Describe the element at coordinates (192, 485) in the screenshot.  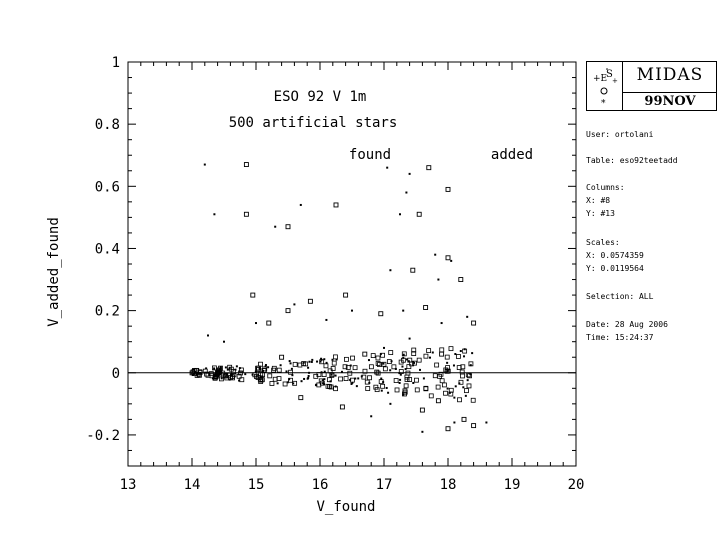
I see `x-tick-label: 14` at that location.